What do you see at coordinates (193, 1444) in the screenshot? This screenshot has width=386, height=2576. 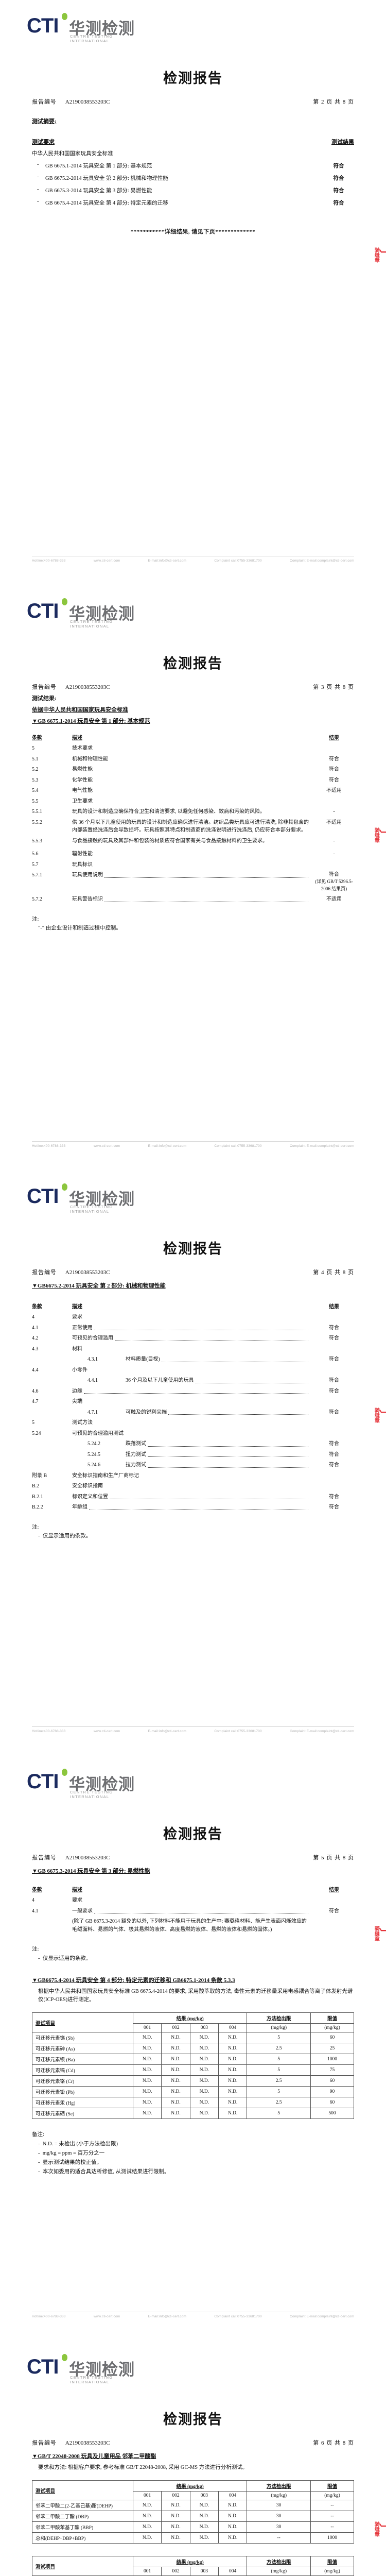 I see `table-row: 5.24.2 跌落测试 符合` at bounding box center [193, 1444].